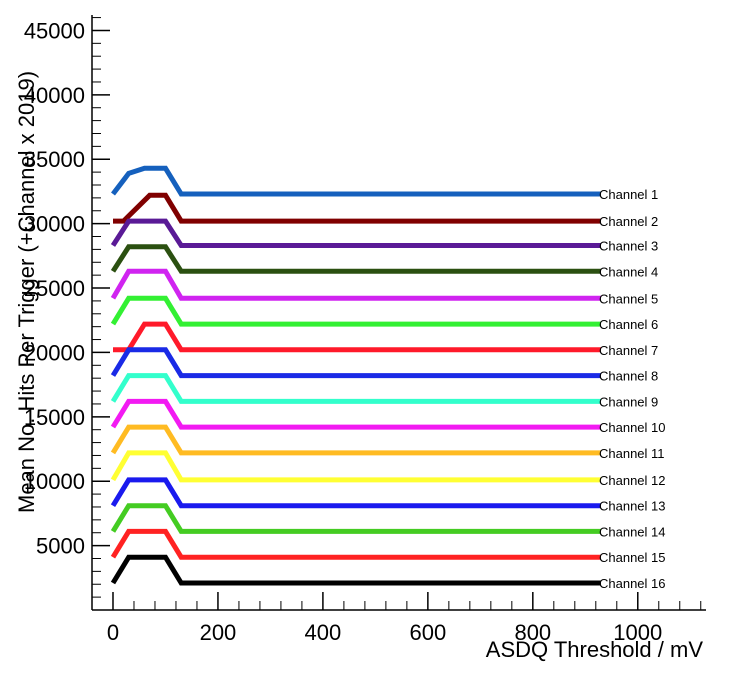 This screenshot has width=736, height=696. Describe the element at coordinates (595, 649) in the screenshot. I see `x-axis-title: ASDQ Threshold / mV` at that location.